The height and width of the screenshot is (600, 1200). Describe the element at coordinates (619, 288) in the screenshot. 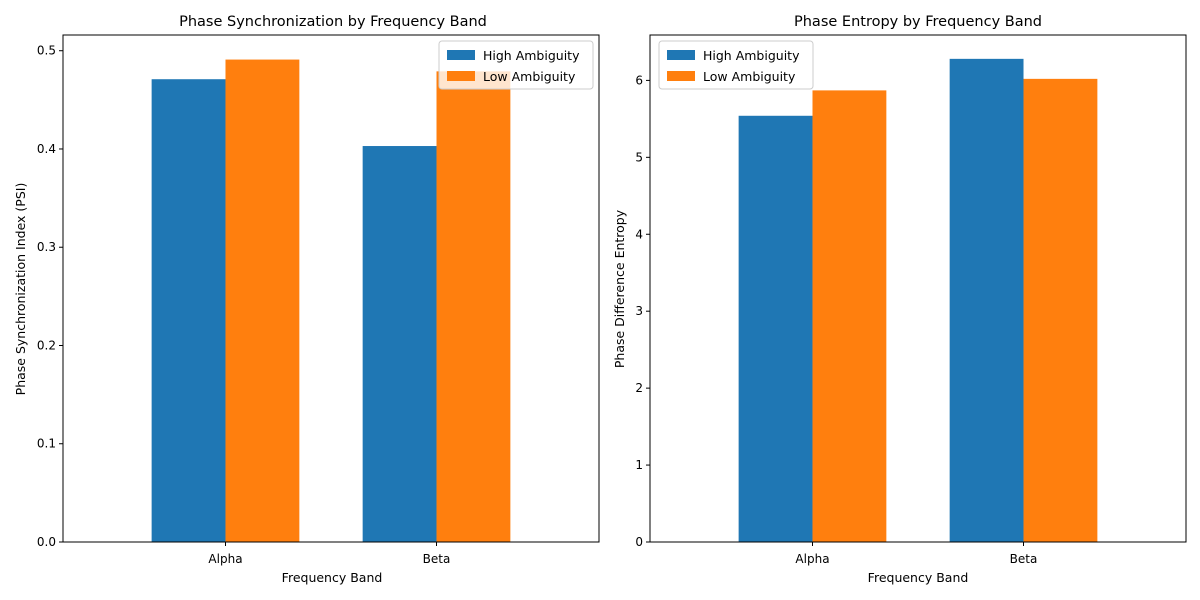

I see `y-axis-label: Phase Difference Entropy` at that location.